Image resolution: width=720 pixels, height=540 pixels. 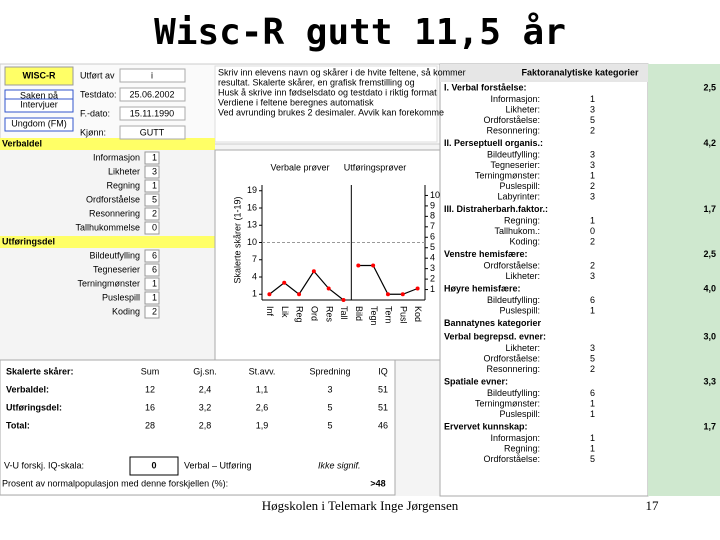 I want to click on y2-tick-label: 2, so click(x=432, y=278).